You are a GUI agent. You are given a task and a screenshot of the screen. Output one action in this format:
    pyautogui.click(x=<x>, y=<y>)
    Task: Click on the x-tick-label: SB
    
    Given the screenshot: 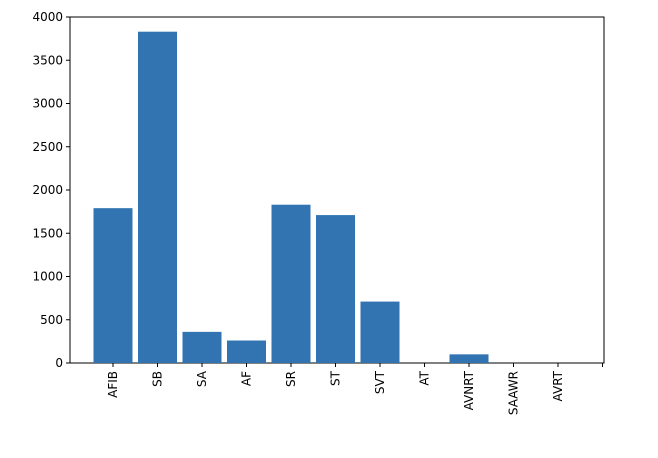 What is the action you would take?
    pyautogui.click(x=158, y=379)
    